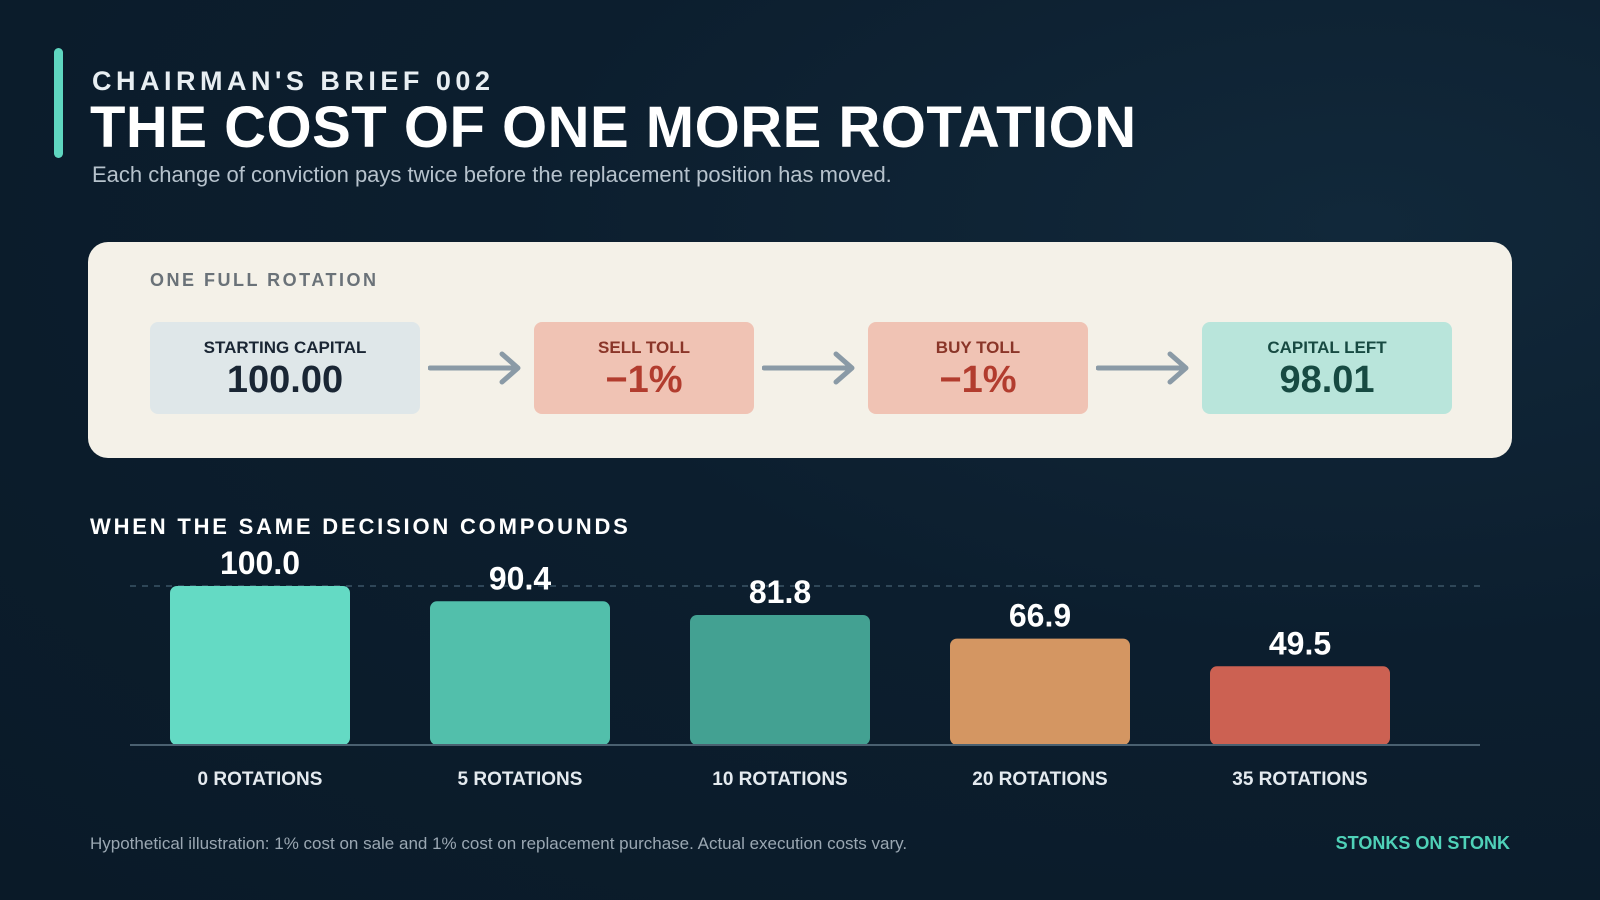 The image size is (1600, 900). What do you see at coordinates (260, 779) in the screenshot?
I see `category-label: 0 ROTATIONS` at bounding box center [260, 779].